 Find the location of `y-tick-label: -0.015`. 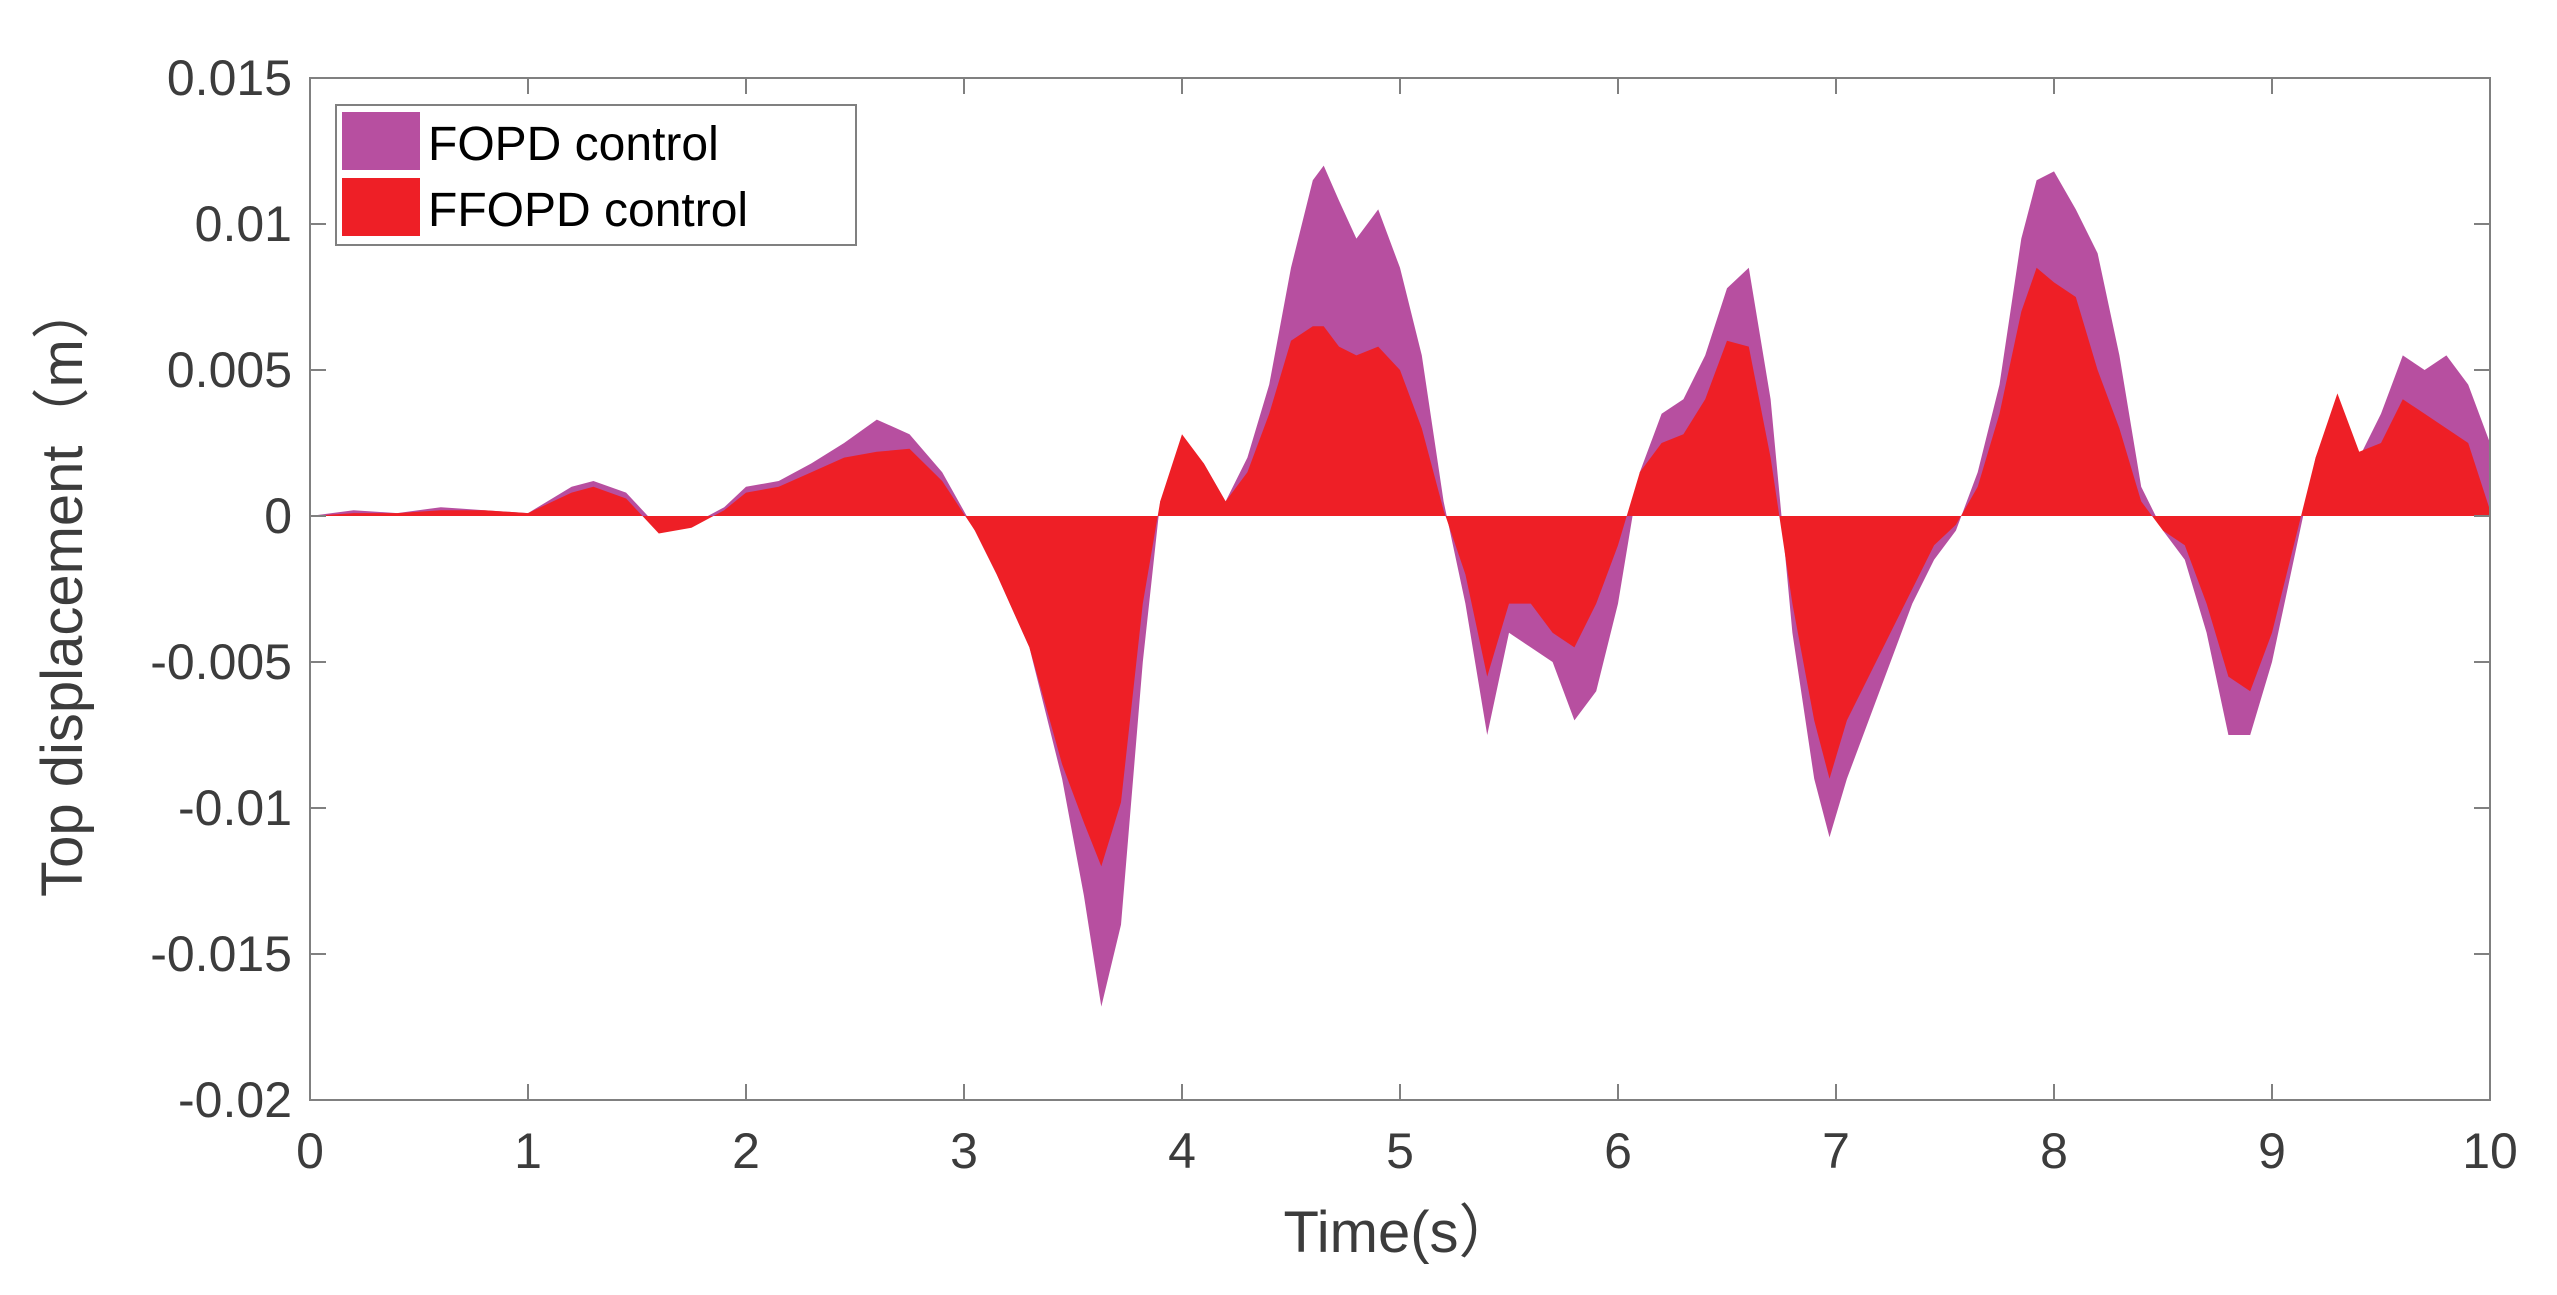

y-tick-label: -0.015 is located at coordinates (221, 954).